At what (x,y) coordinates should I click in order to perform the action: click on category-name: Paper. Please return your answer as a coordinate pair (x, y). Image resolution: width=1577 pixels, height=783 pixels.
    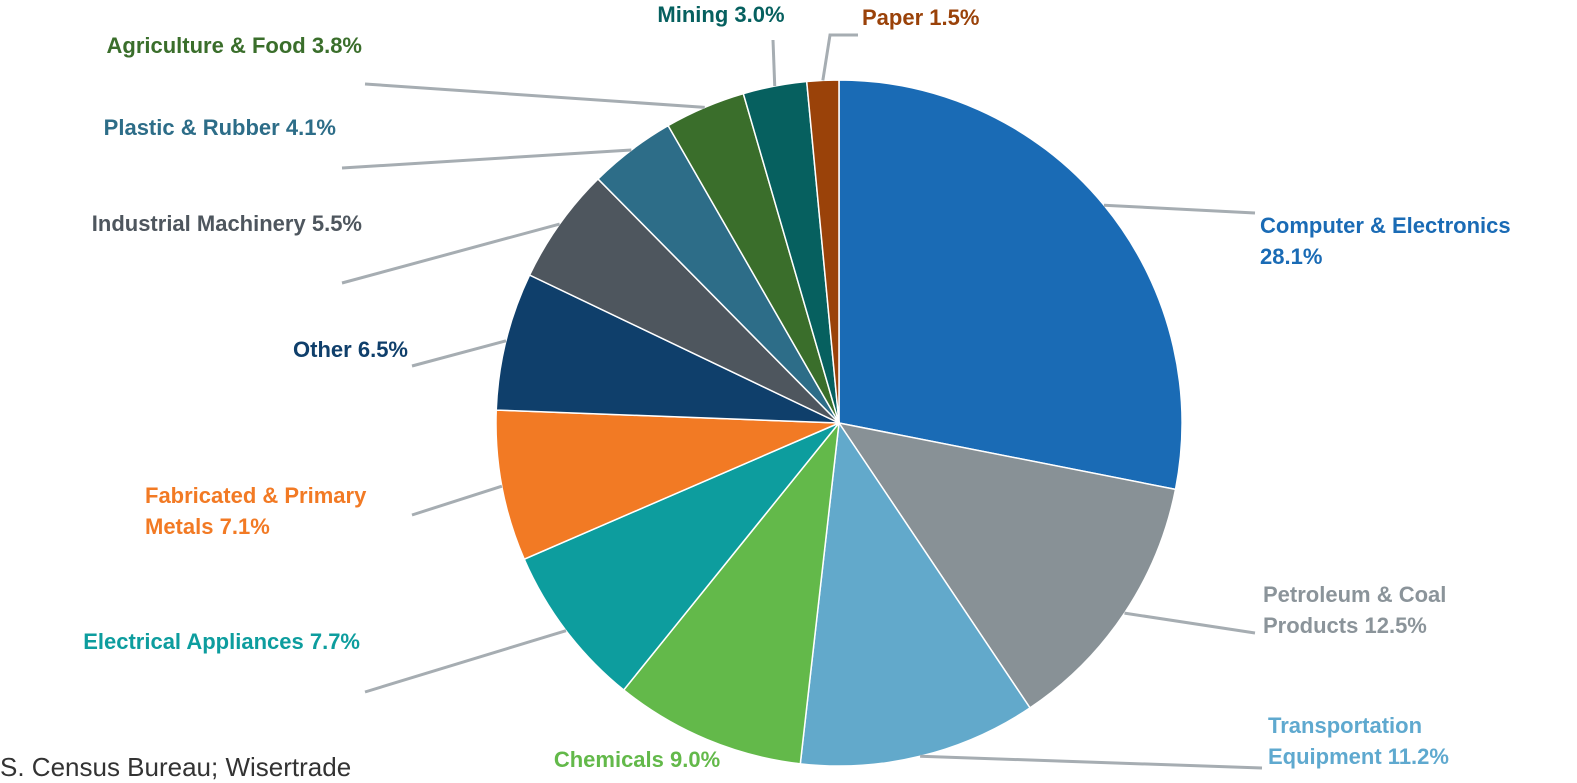
    Looking at the image, I should click on (893, 17).